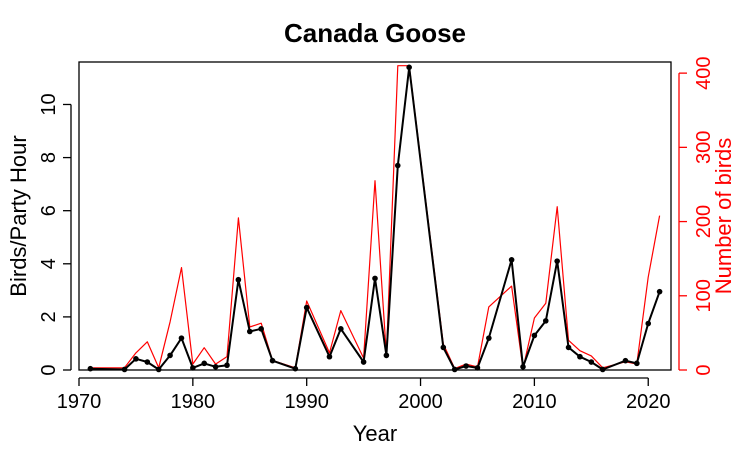  I want to click on y-axis-label-left: Birds/Party Hour, so click(18, 215).